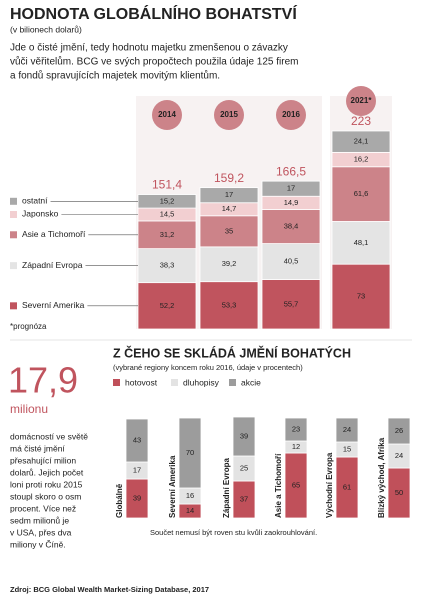 The height and width of the screenshot is (600, 422). I want to click on value-label: 14,9, so click(291, 202).